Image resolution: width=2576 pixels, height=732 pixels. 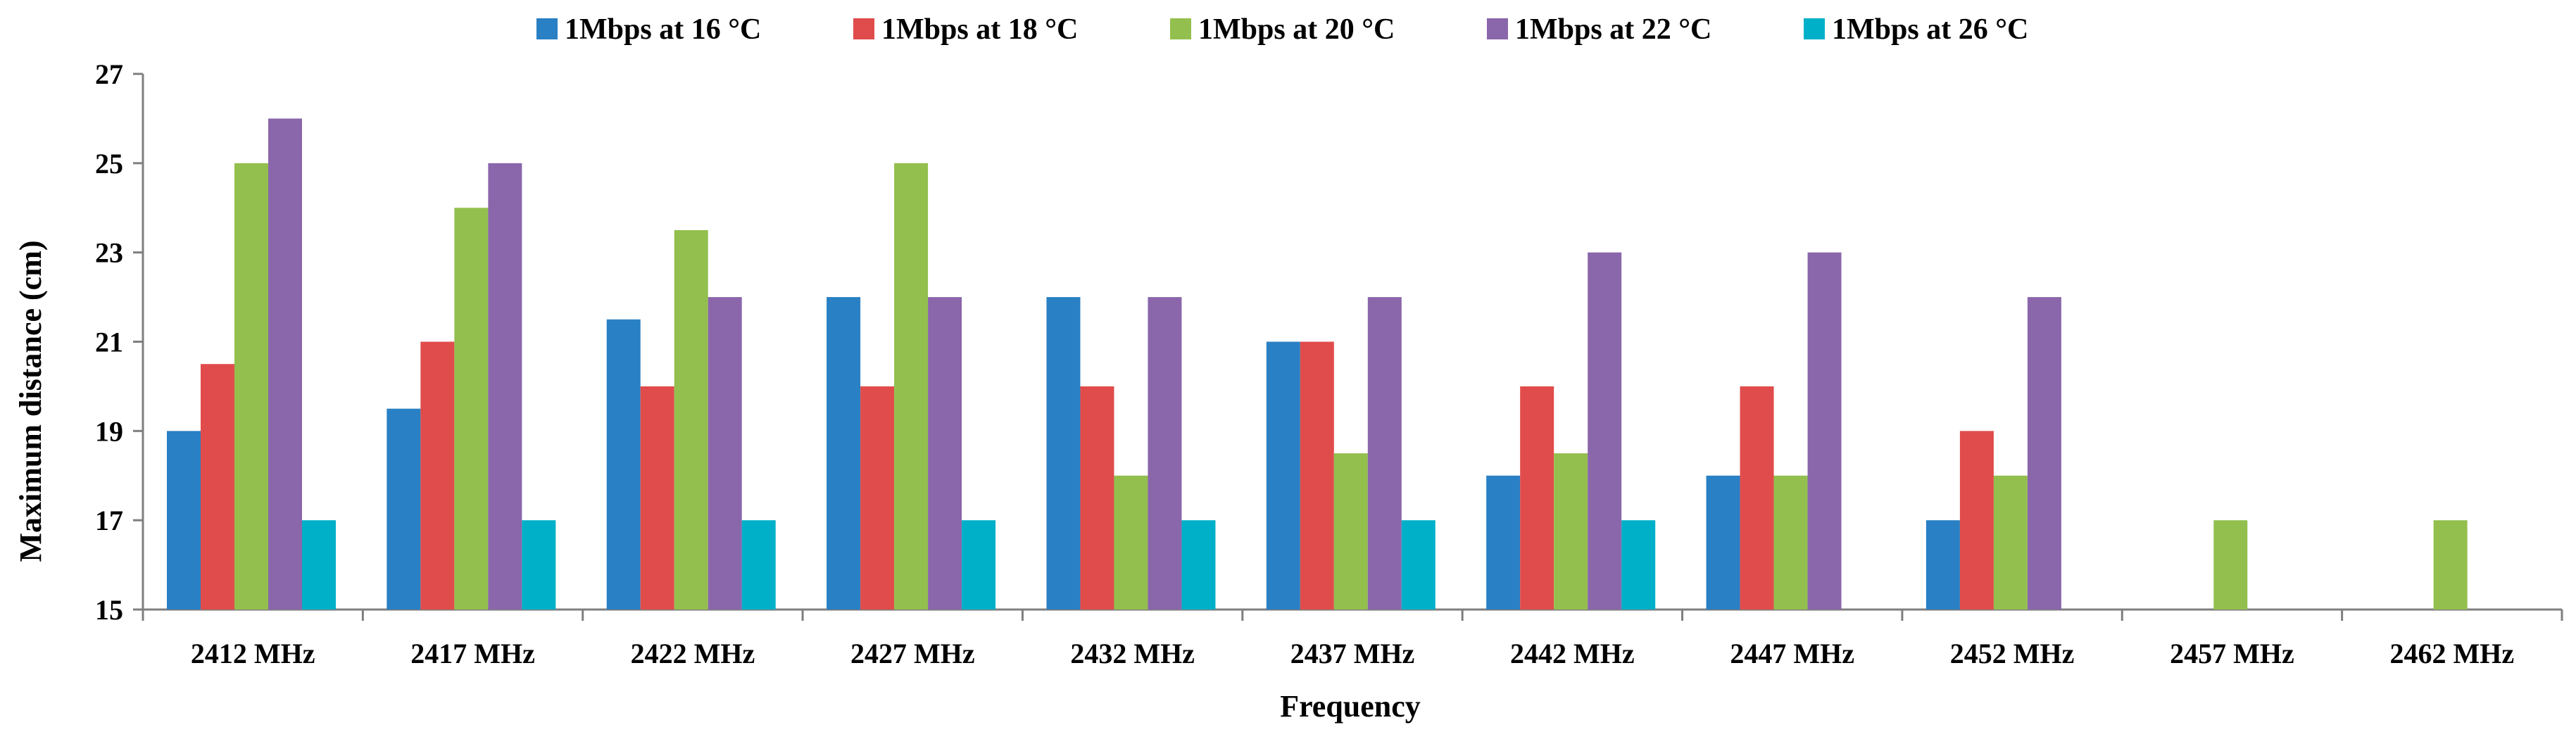 What do you see at coordinates (1792, 654) in the screenshot?
I see `x-tick-label: 2447 MHz` at bounding box center [1792, 654].